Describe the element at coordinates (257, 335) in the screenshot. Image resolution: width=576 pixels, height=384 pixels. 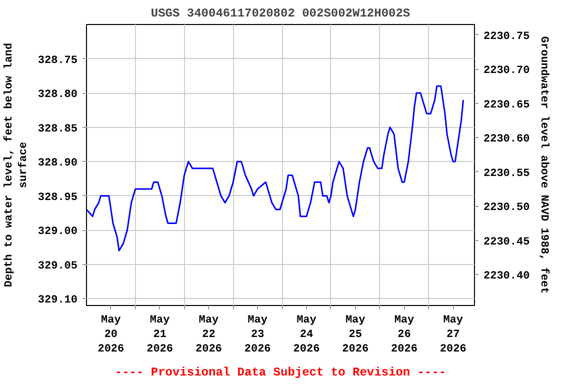
I see `x-tick-label: May 23 2026` at that location.